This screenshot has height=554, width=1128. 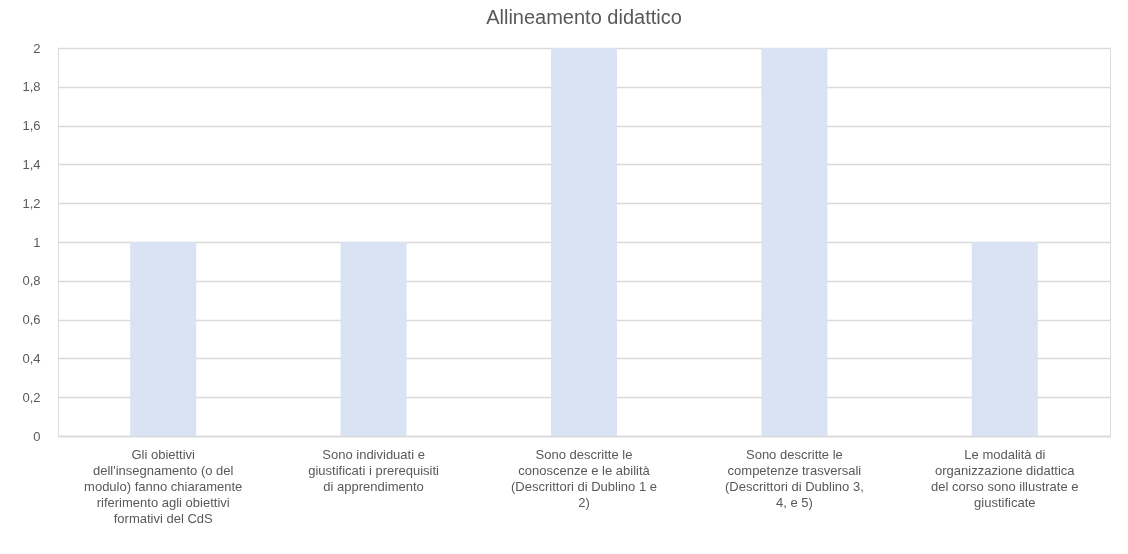 What do you see at coordinates (31, 281) in the screenshot?
I see `y-tick-label: 0,8` at bounding box center [31, 281].